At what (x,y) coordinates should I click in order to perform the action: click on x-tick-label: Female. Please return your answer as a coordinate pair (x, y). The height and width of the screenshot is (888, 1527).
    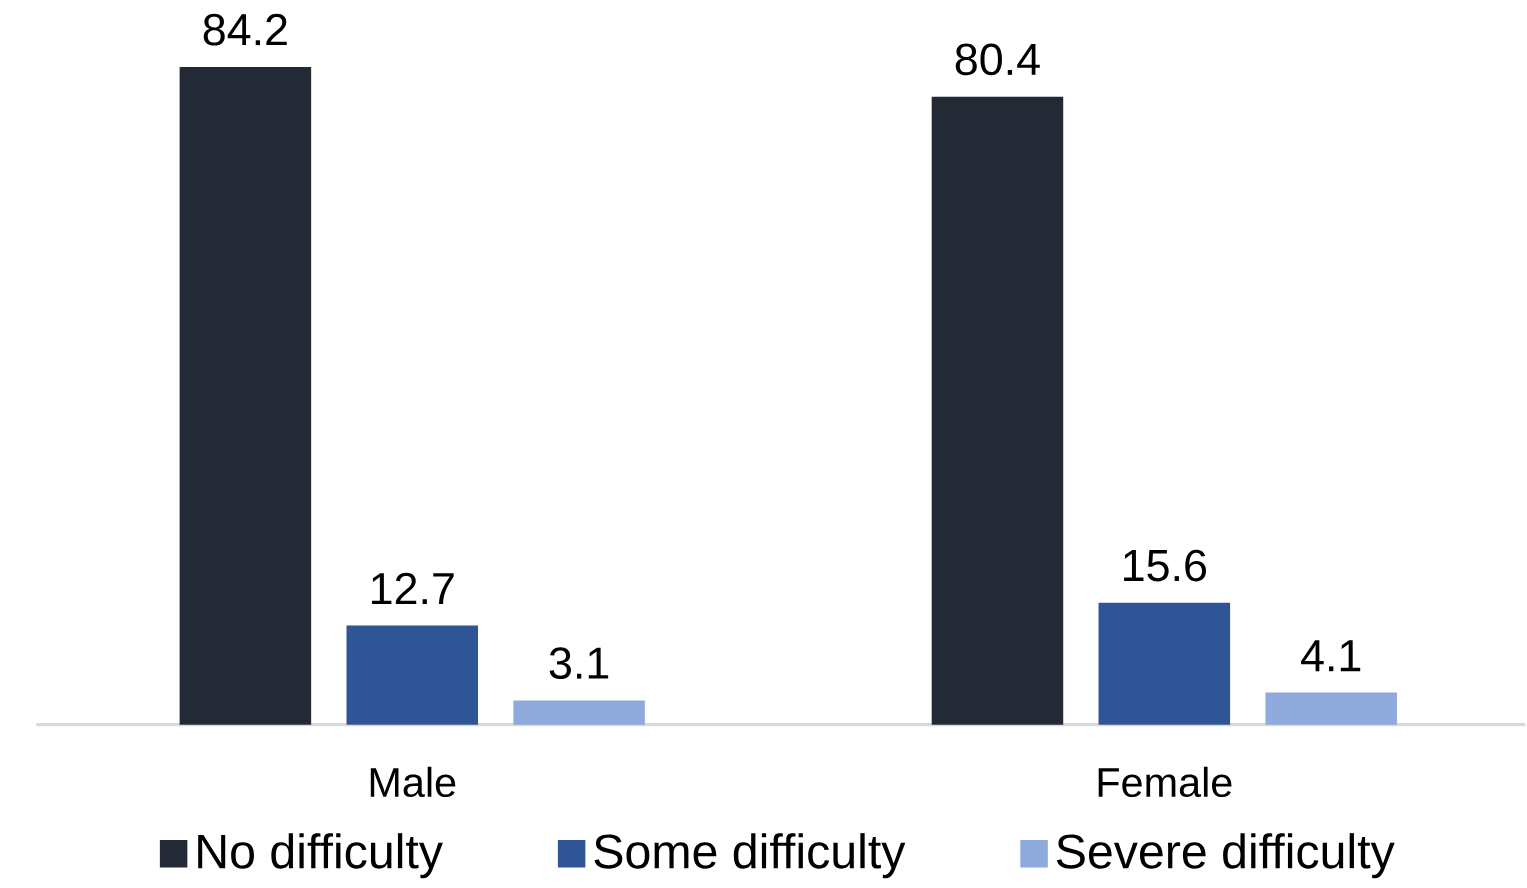
    Looking at the image, I should click on (1165, 782).